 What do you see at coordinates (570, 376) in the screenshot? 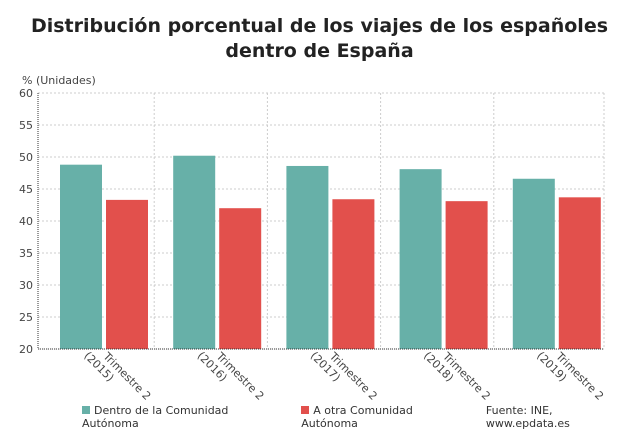
I see `x-tick-label: Trimestre 2(2019)` at bounding box center [570, 376].